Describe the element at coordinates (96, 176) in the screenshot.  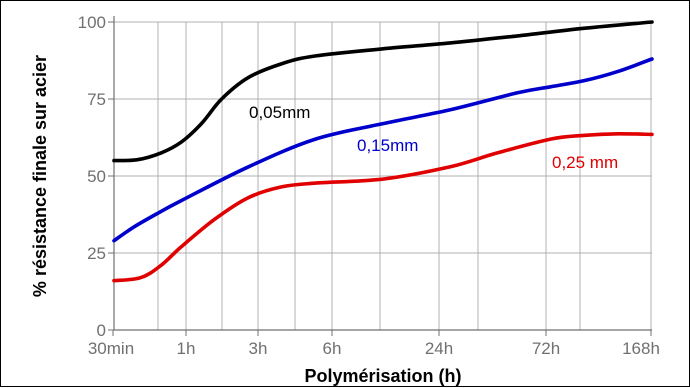
I see `y-tick-label: 50` at that location.